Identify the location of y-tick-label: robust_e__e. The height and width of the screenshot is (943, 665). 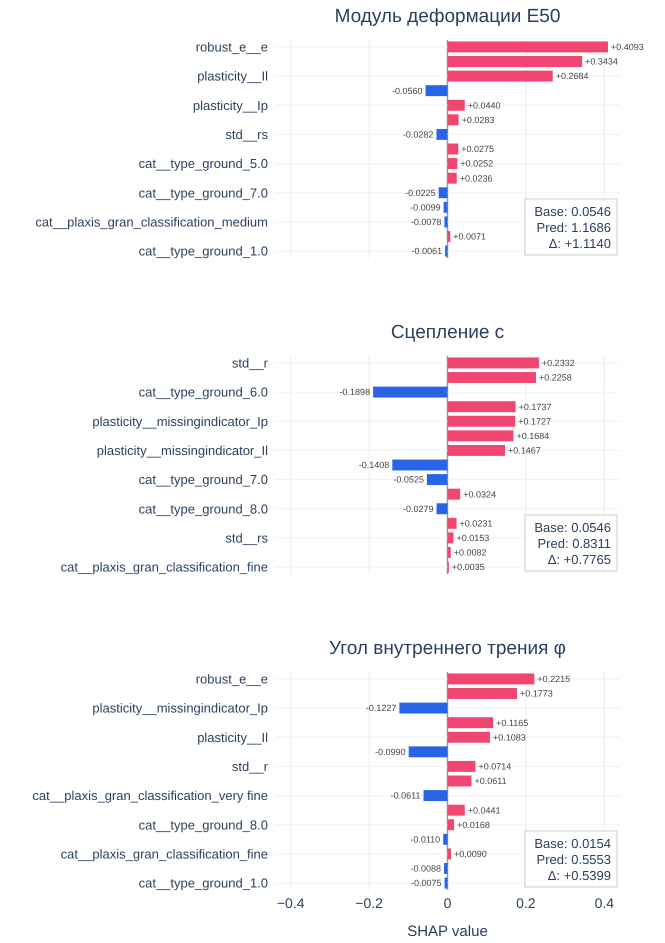
(232, 46).